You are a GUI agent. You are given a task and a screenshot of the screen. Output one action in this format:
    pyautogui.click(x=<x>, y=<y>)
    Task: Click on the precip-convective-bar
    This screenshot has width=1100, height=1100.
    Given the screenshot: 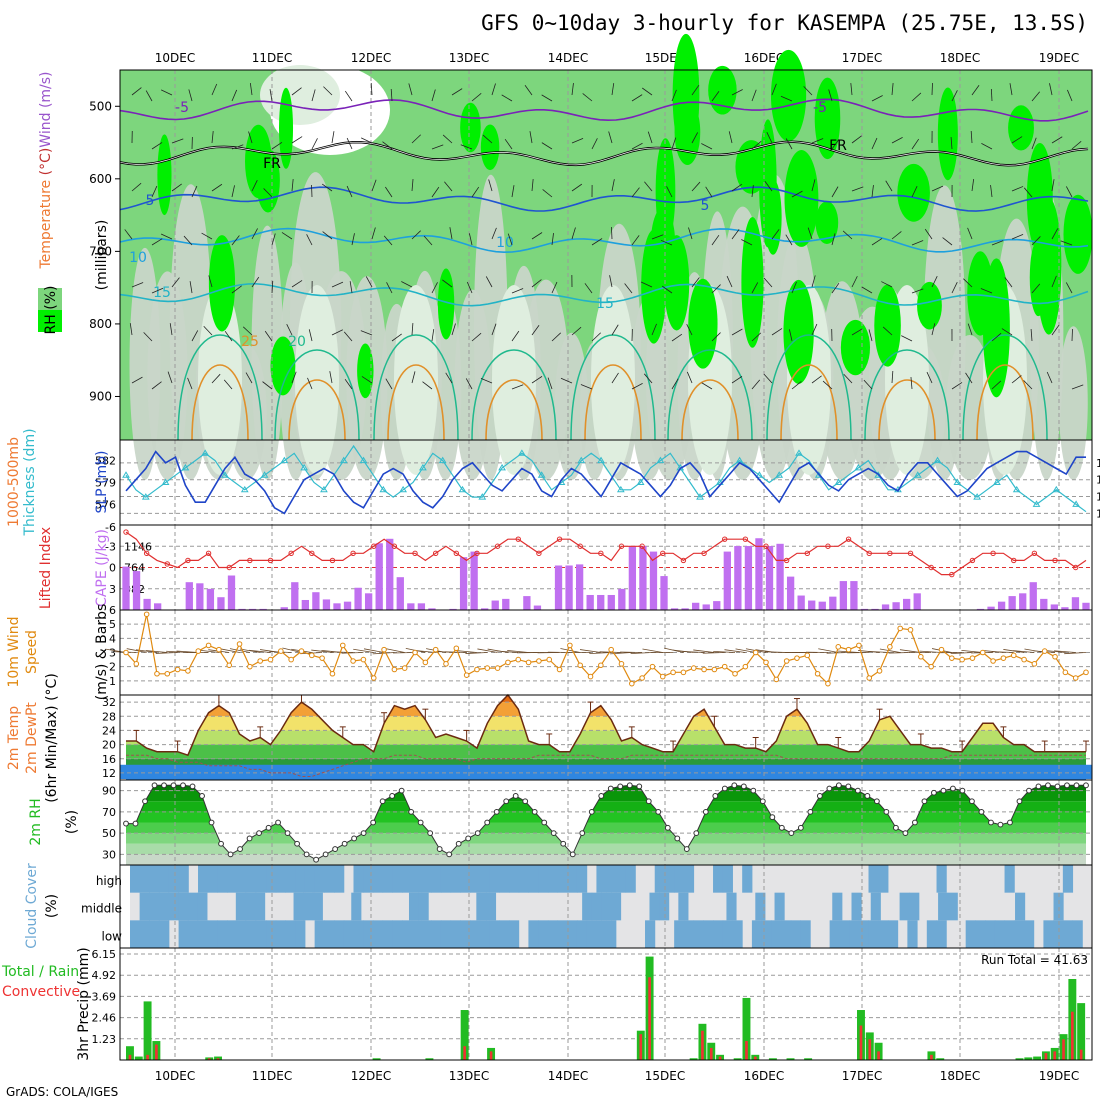 What is the action you would take?
    pyautogui.click(x=147, y=1057)
    